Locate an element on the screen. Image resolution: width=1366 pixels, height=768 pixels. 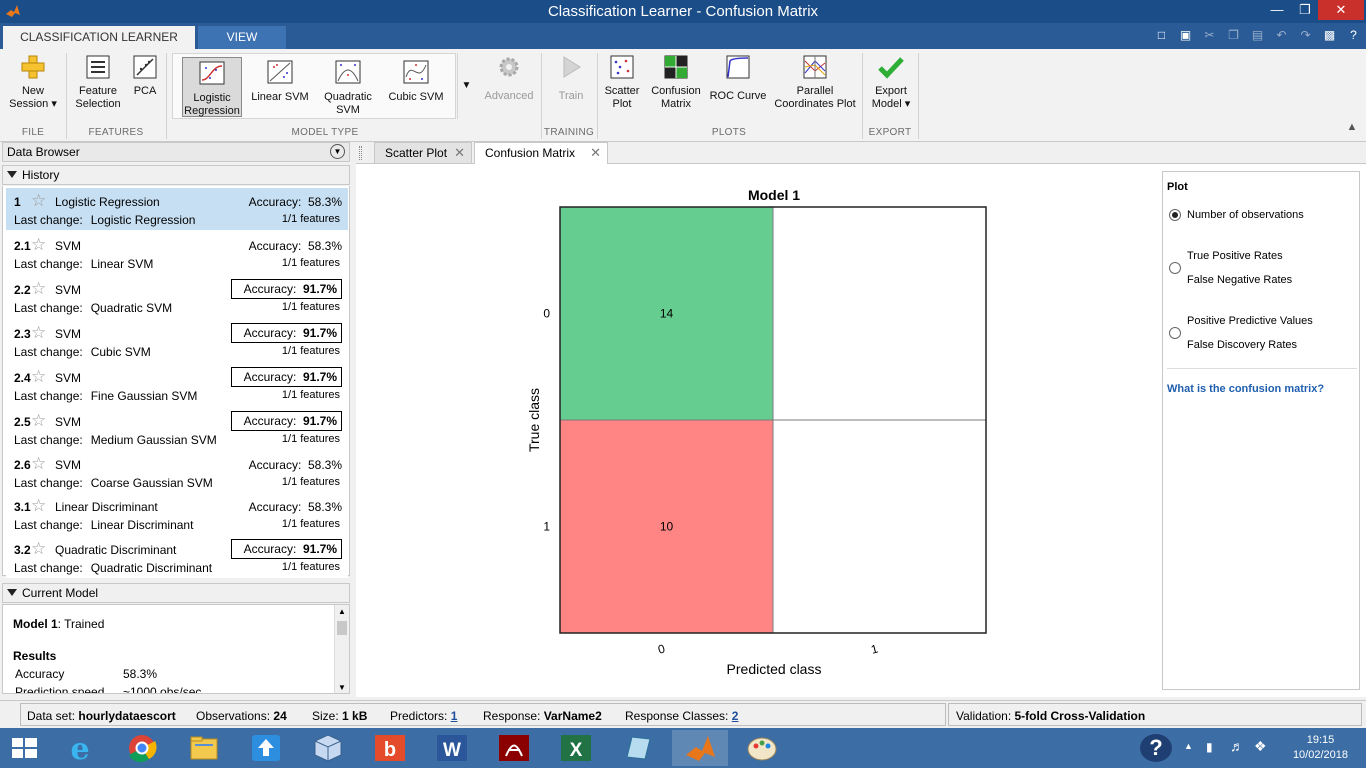
acrobat-icon is located at coordinates (514, 748).